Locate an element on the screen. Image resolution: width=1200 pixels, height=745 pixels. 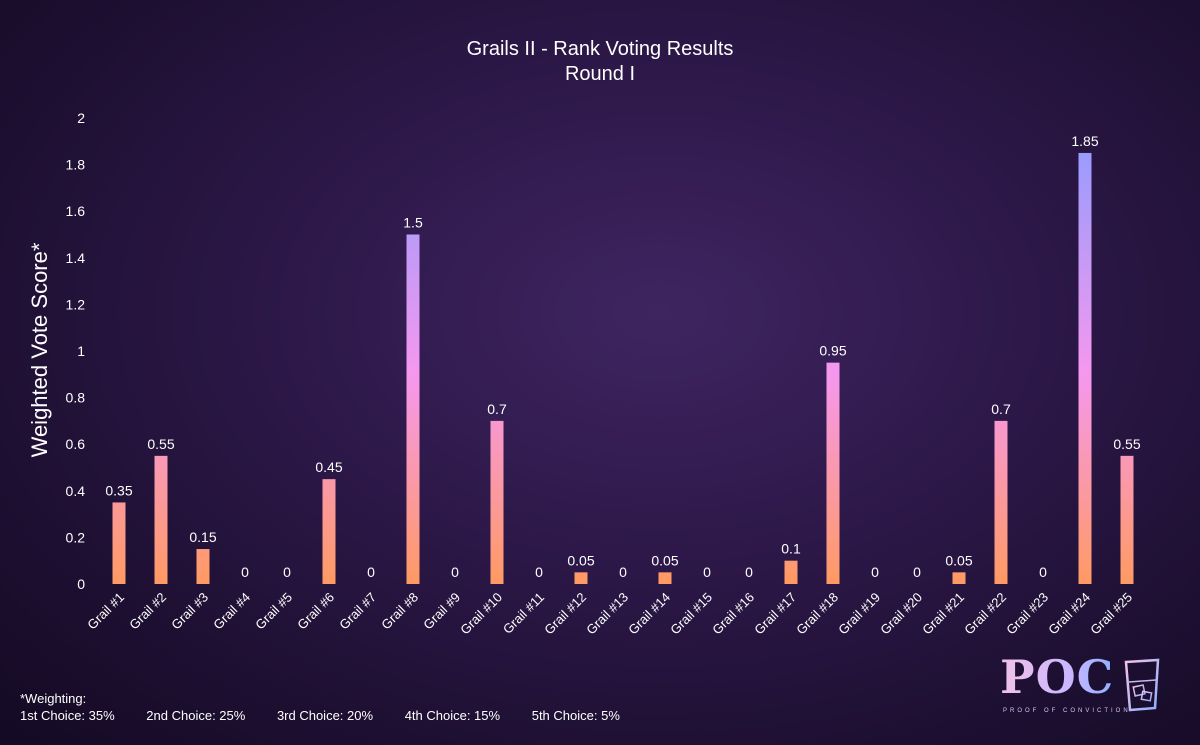
y-tick-label: 0.2 is located at coordinates (76, 537).